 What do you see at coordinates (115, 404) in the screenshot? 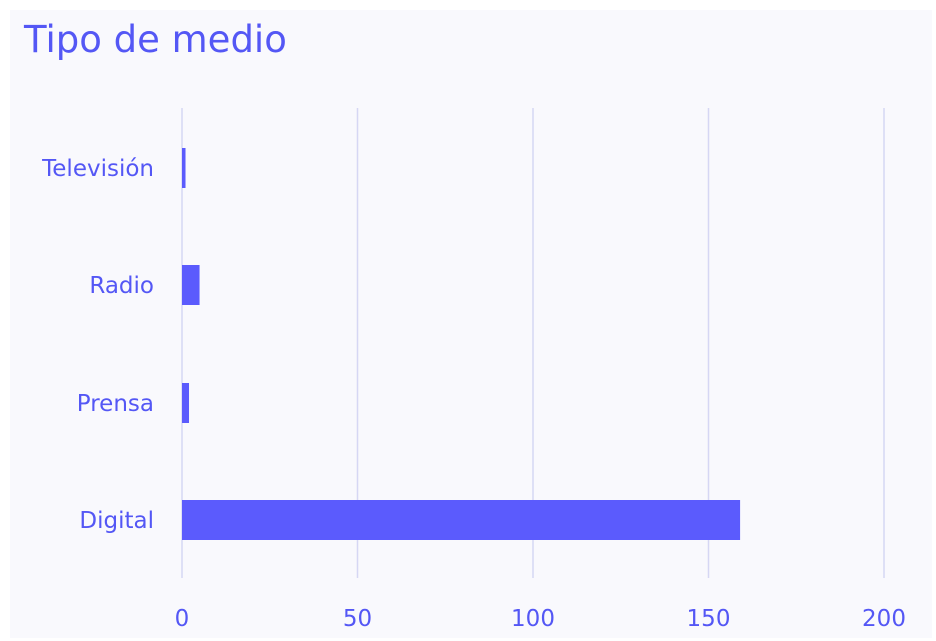
I see `category-label: Prensa` at bounding box center [115, 404].